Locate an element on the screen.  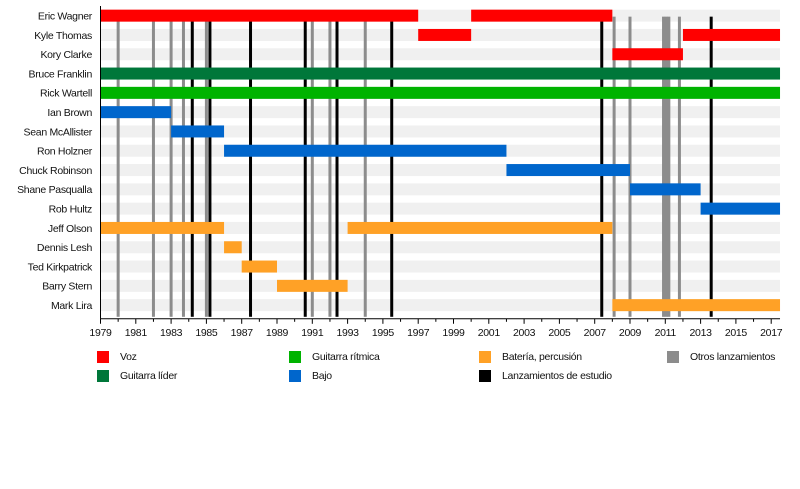
member-label: Bruce Franklin is located at coordinates (61, 74).